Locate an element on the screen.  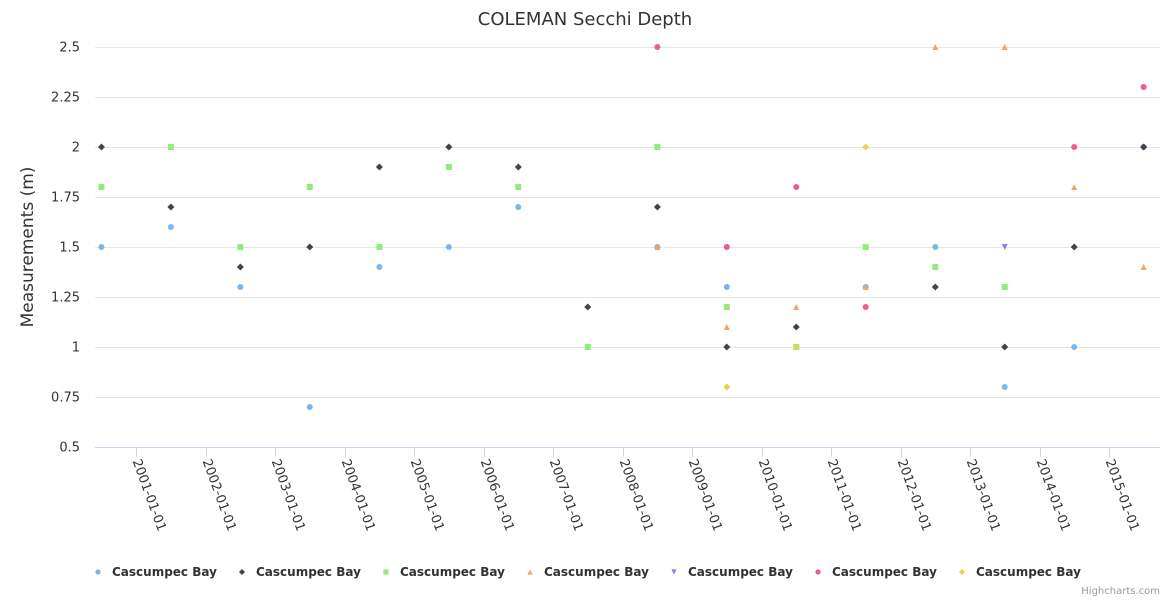
legend-item-3: Cascumpec Bay is located at coordinates (444, 572).